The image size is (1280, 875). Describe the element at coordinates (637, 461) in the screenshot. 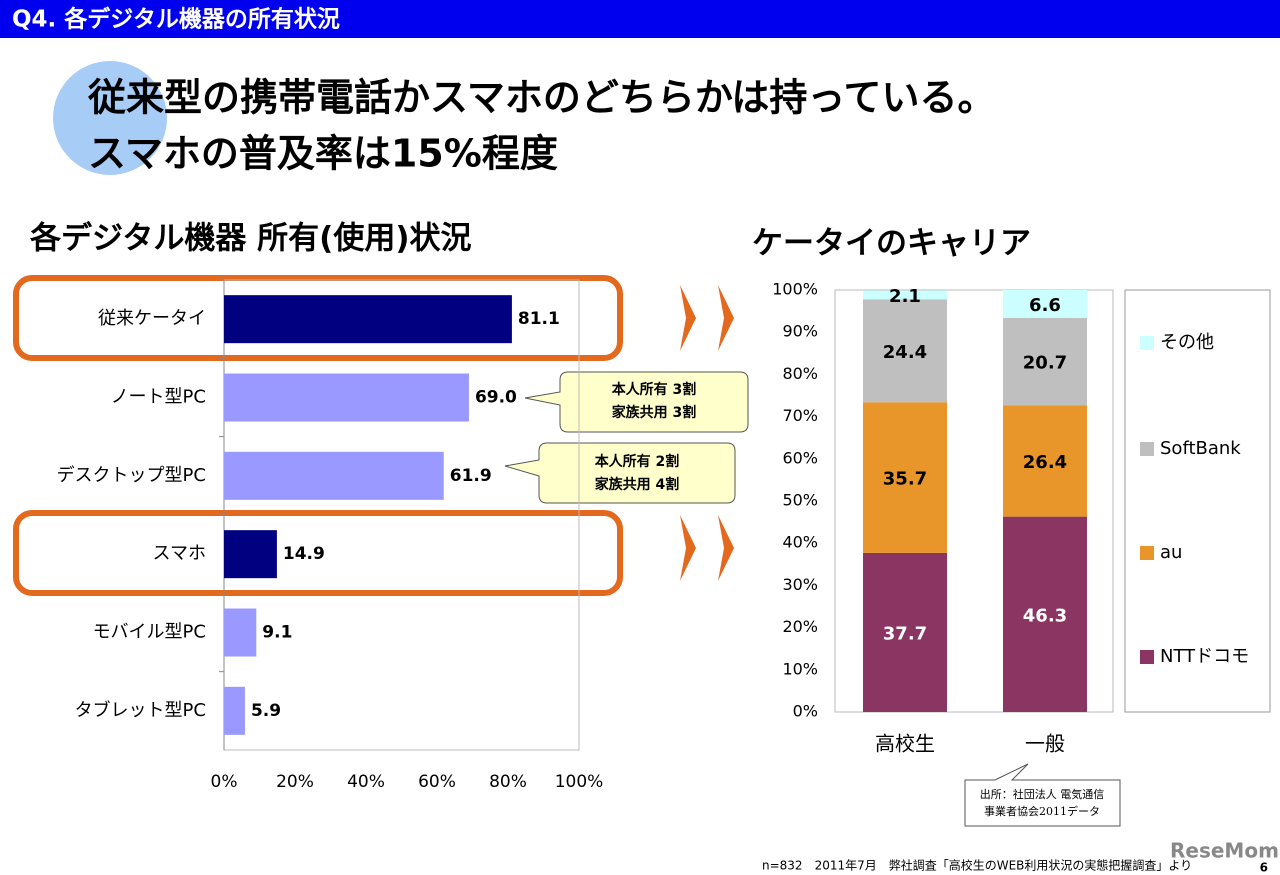

I see `callout-text: 本人所有 2割` at that location.